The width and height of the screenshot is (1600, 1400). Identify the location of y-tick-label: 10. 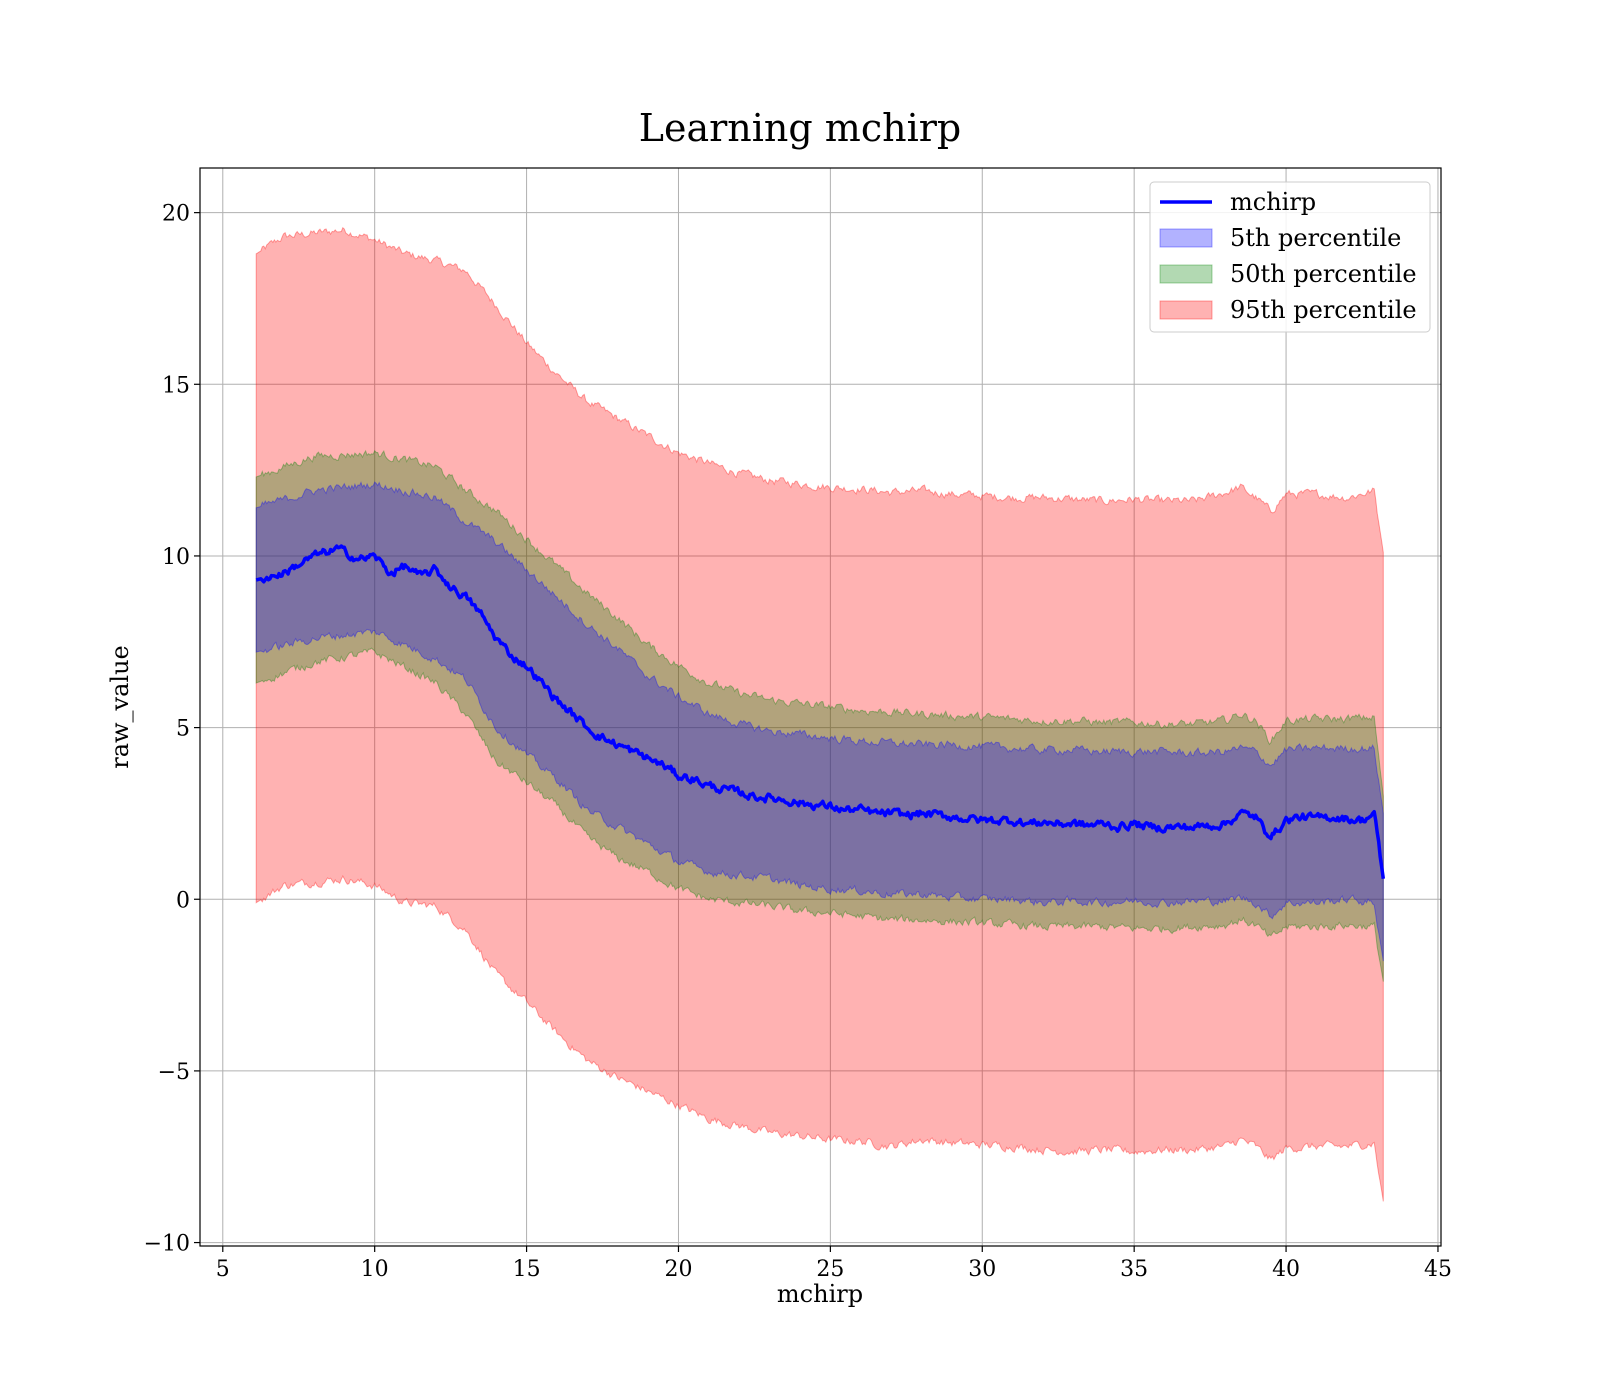
(176, 557).